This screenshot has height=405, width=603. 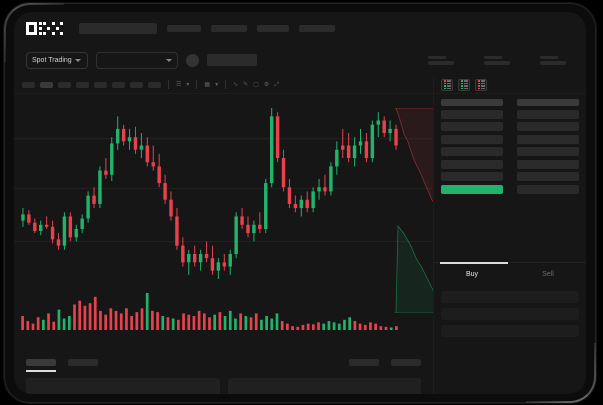 I want to click on chart-toolbar: ☰ ▾ ▦ ▾ ∿ ✎ ▢ ⚙ ⤢, so click(x=223, y=85).